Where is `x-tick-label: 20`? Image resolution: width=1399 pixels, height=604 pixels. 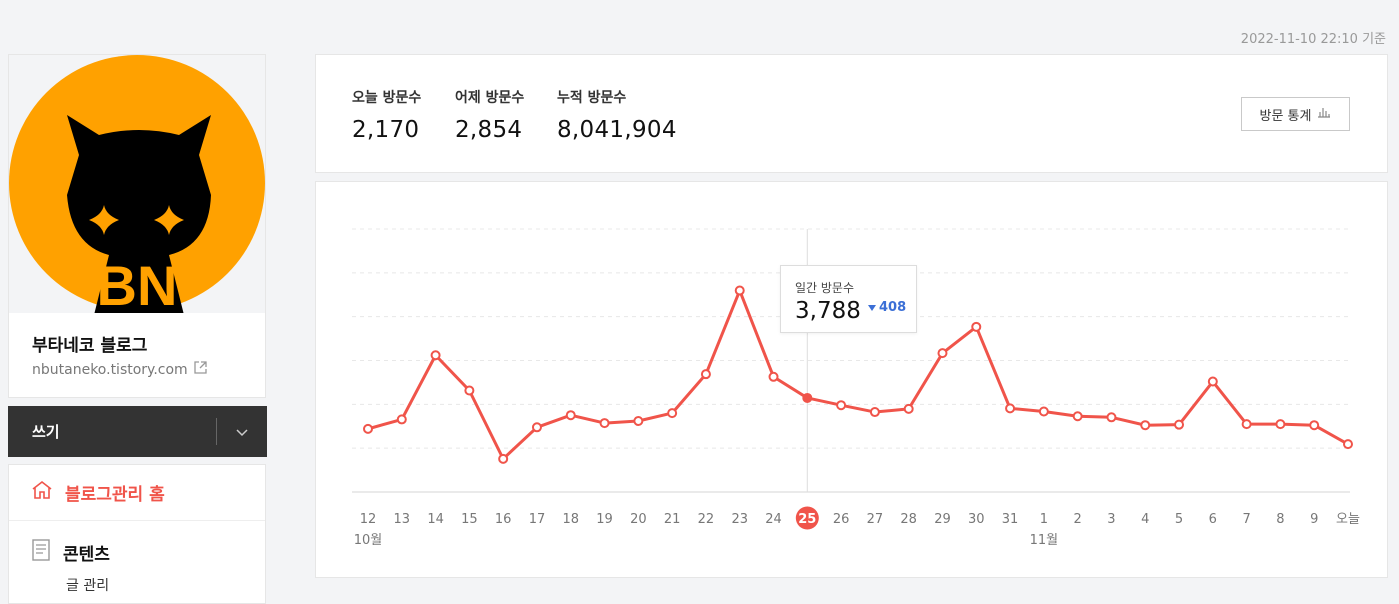
x-tick-label: 20 is located at coordinates (638, 519).